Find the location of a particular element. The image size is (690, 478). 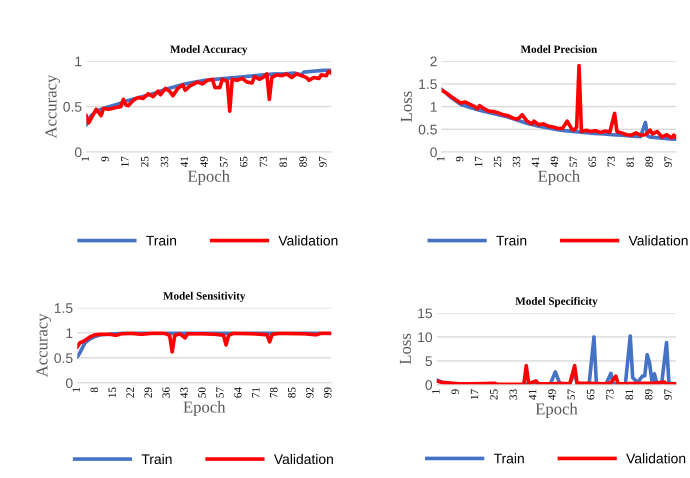

x-tick-label: 36 is located at coordinates (166, 392).